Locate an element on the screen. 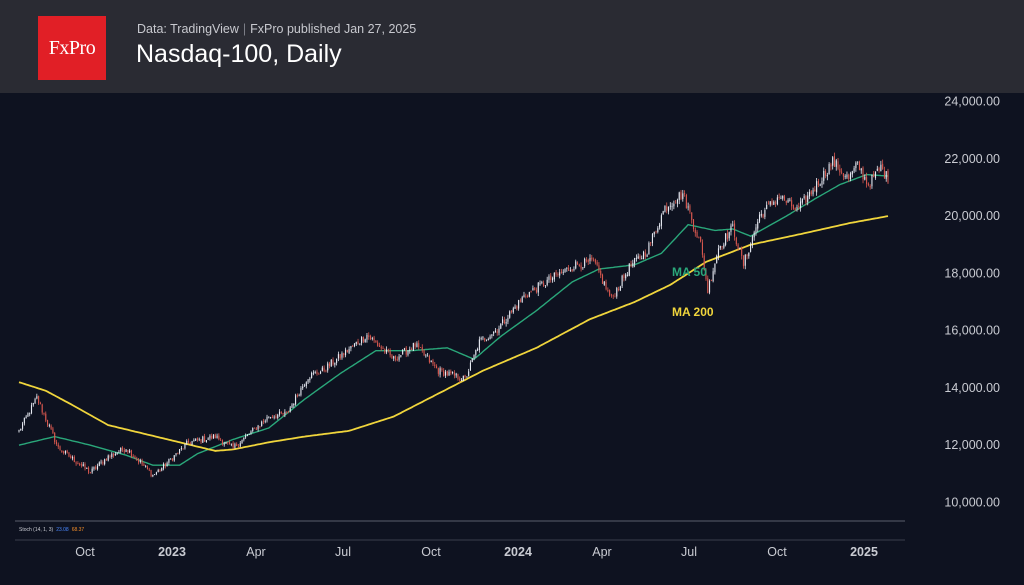 Image resolution: width=1024 pixels, height=585 pixels. stoch-name: Stoch (14, 1, 3) is located at coordinates (36, 530).